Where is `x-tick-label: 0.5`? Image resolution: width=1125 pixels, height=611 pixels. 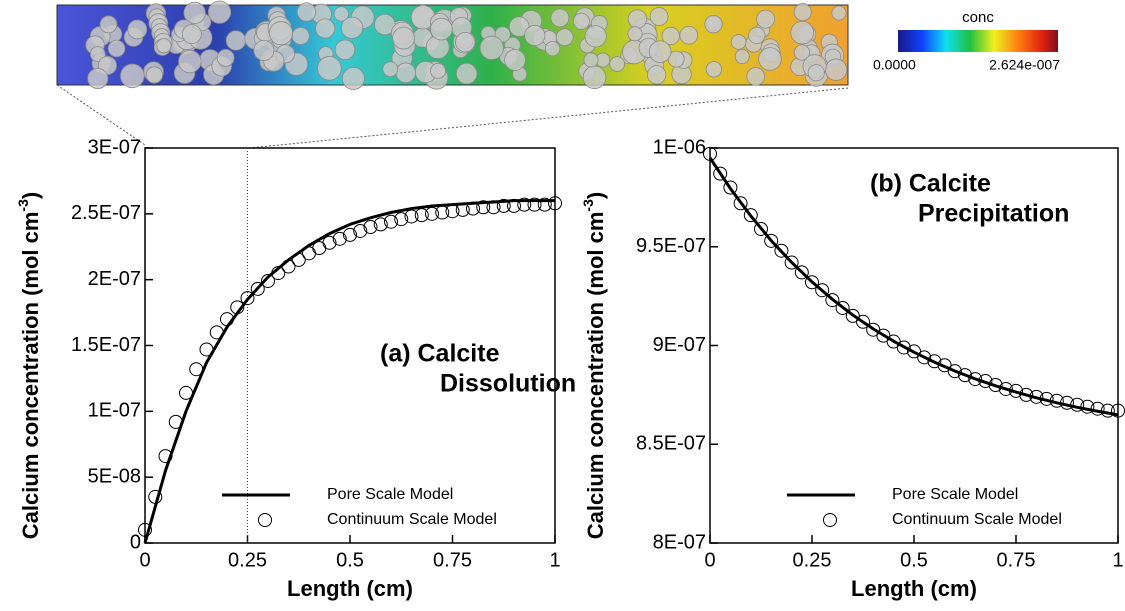 x-tick-label: 0.5 is located at coordinates (914, 560).